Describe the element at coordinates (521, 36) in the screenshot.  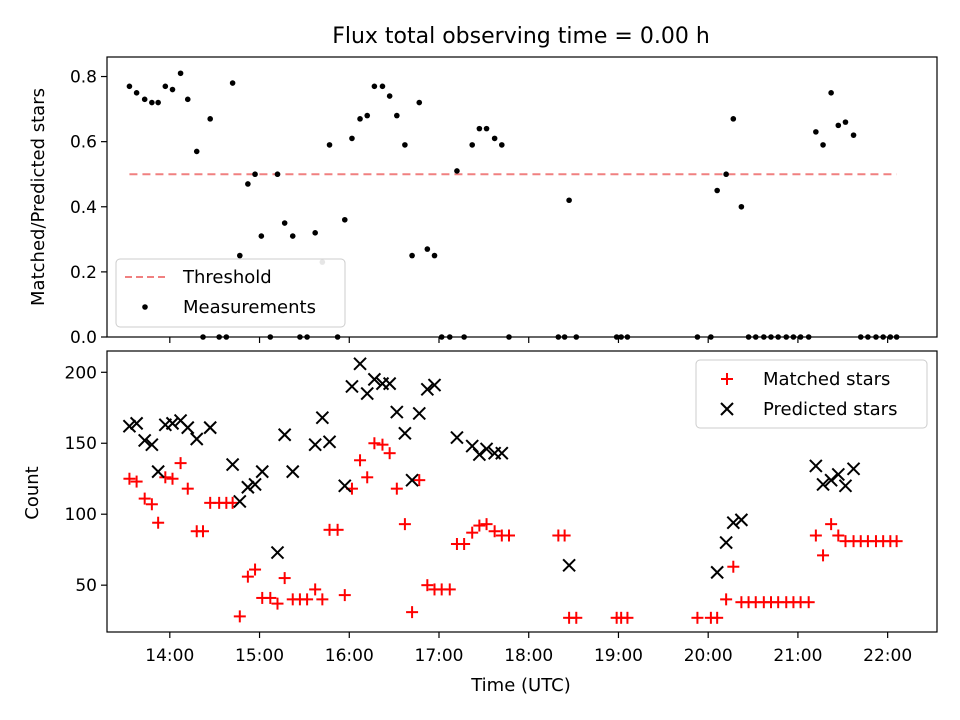
I see `chart-title: Flux total observing time = 0.00 h` at that location.